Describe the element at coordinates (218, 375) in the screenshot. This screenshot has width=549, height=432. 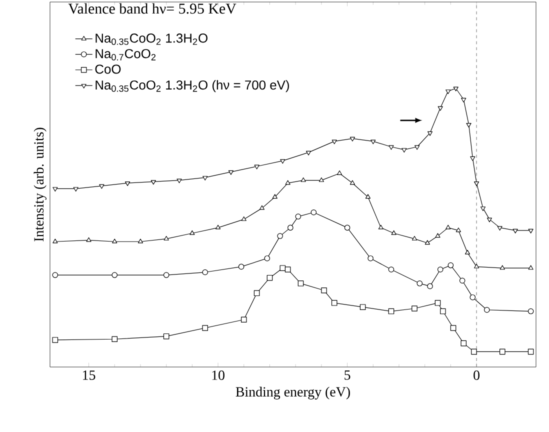
I see `x-tick-label: 10` at that location.